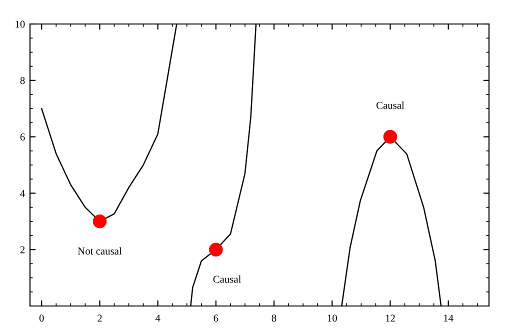 The height and width of the screenshot is (330, 512). What do you see at coordinates (390, 318) in the screenshot?
I see `x-tick-label: 12` at bounding box center [390, 318].